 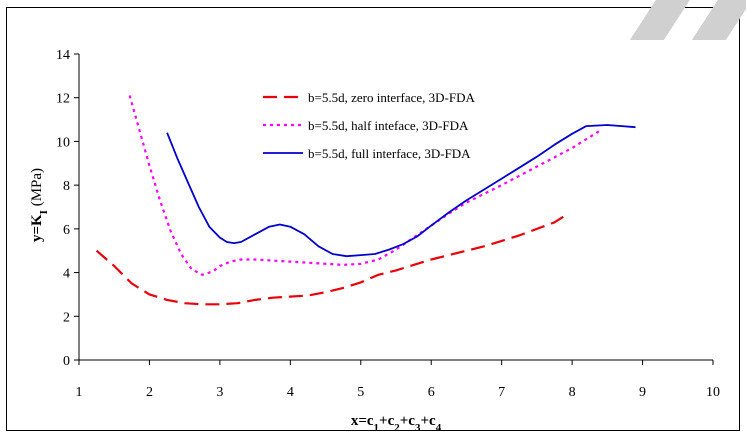 What do you see at coordinates (219, 392) in the screenshot?
I see `x-tick-label: 3` at bounding box center [219, 392].